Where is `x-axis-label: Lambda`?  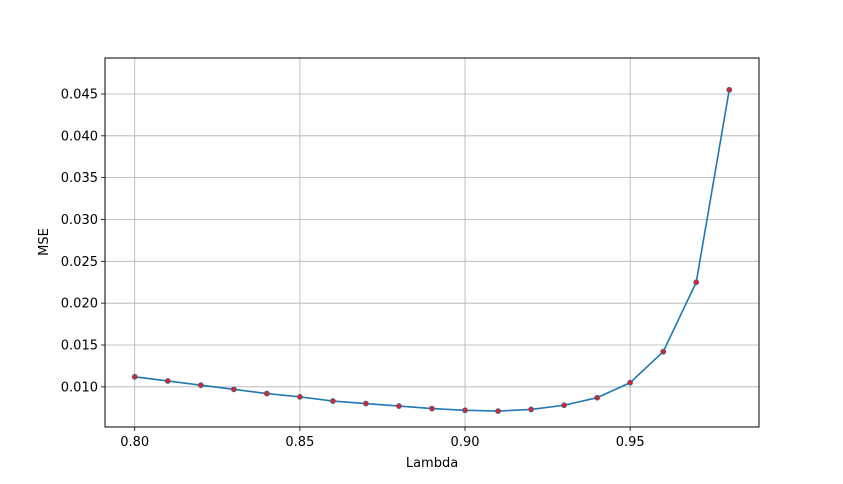 x-axis-label: Lambda is located at coordinates (432, 463).